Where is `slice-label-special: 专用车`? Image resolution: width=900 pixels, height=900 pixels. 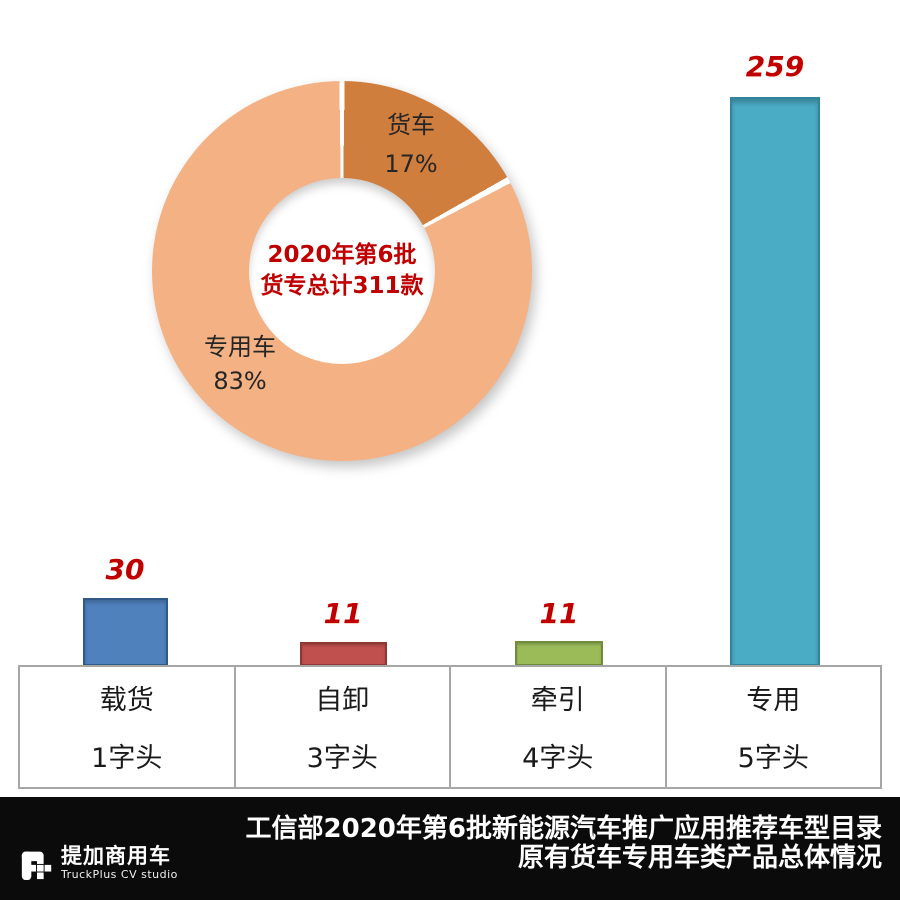 slice-label-special: 专用车 is located at coordinates (240, 347).